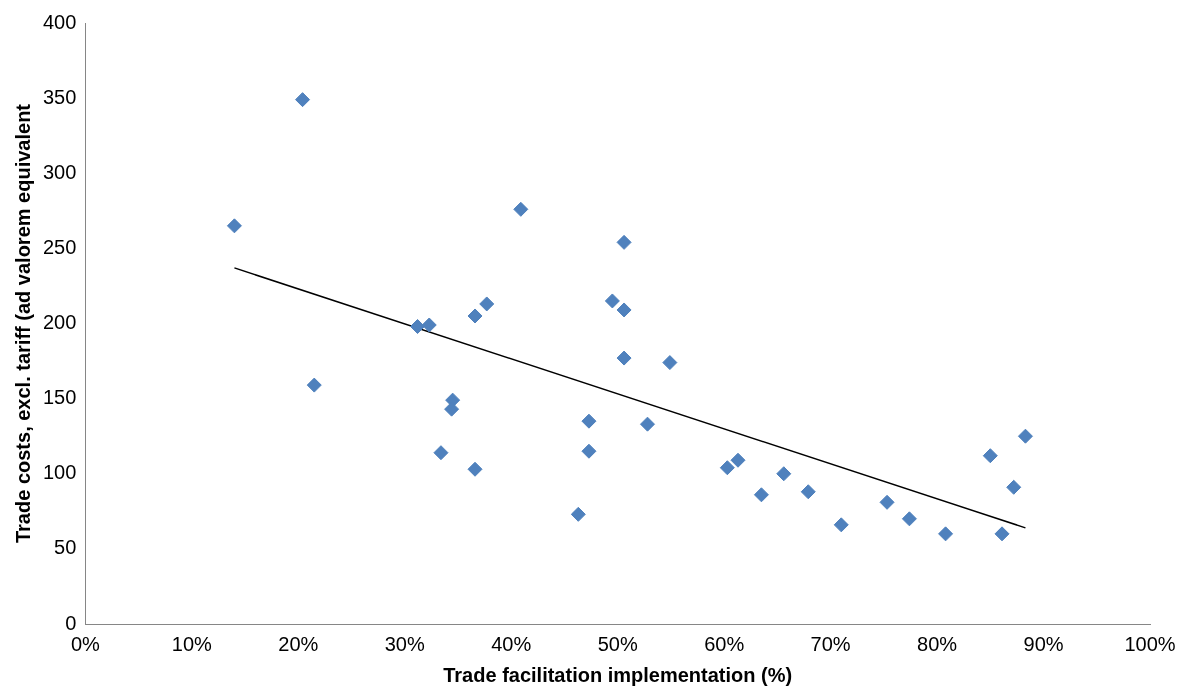  I want to click on x-axis-title: Trade facilitation implementation (%), so click(618, 674).